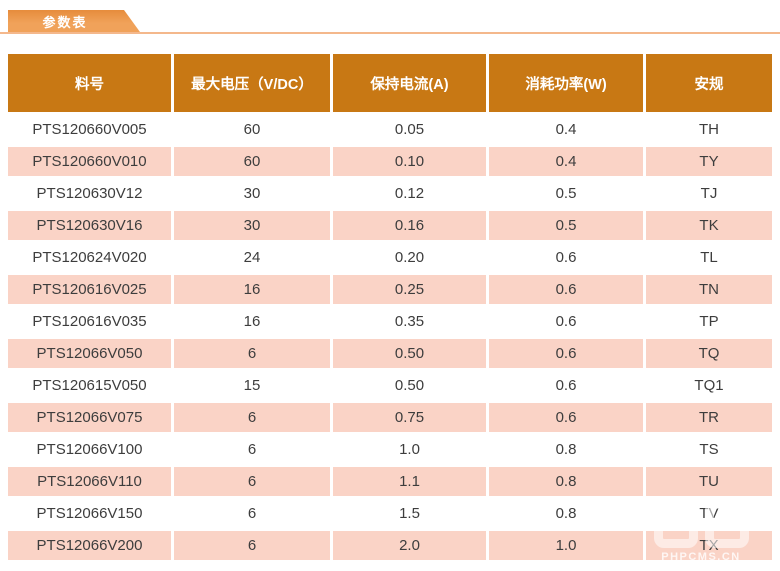  What do you see at coordinates (409, 193) in the screenshot?
I see `value-cell: 0.12` at bounding box center [409, 193].